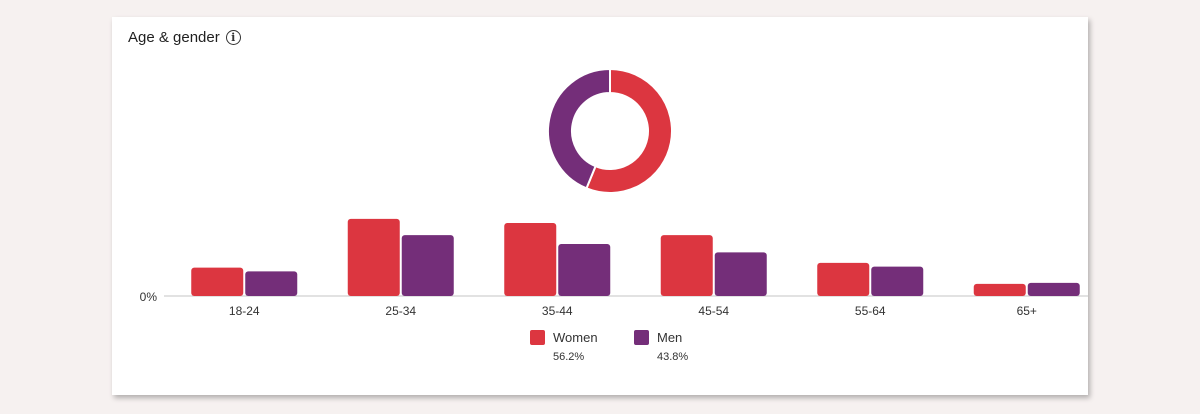 Image resolution: width=1200 pixels, height=414 pixels. I want to click on bar-women-65+, so click(999, 289).